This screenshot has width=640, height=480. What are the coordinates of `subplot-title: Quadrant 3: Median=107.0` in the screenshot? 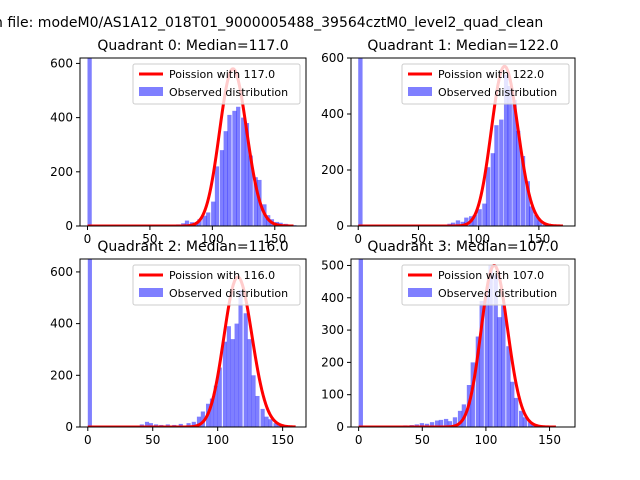 It's located at (462, 247).